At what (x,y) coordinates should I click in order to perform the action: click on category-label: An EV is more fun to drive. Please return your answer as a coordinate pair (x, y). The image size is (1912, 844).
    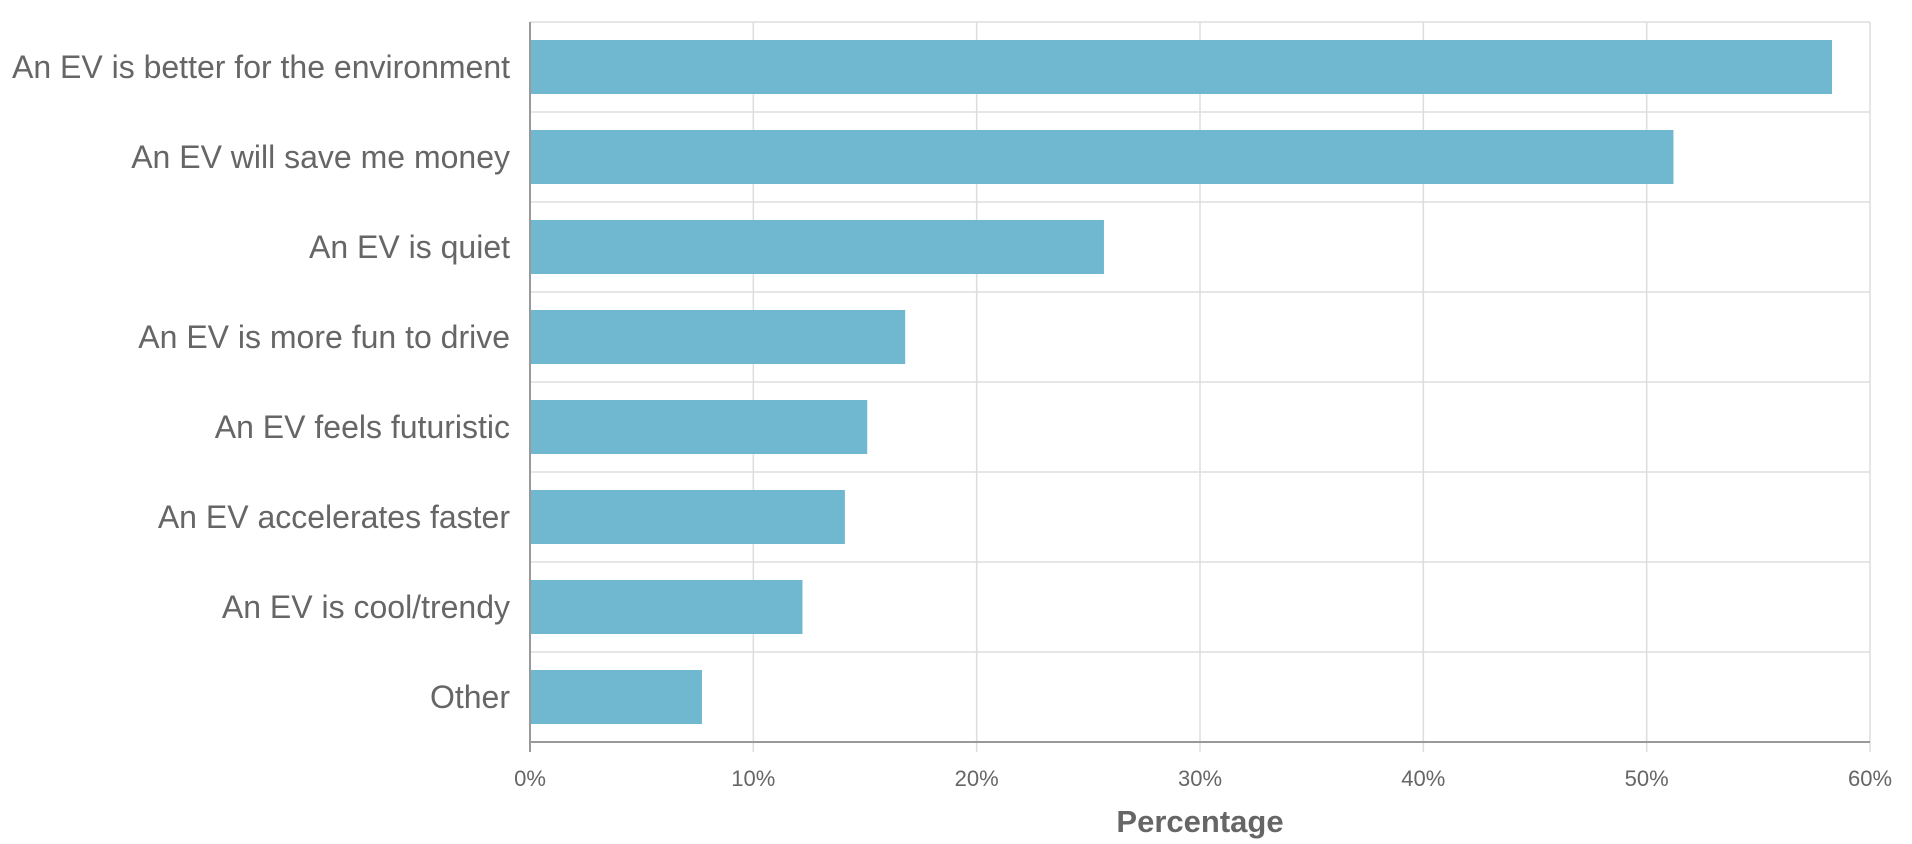
    Looking at the image, I should click on (324, 337).